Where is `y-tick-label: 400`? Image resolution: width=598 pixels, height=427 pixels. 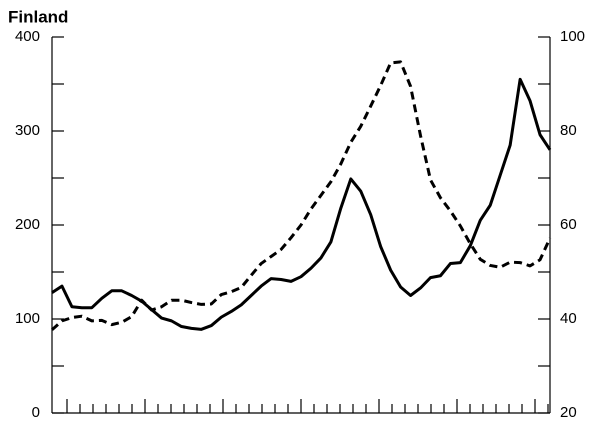
y-tick-label: 400 is located at coordinates (27, 36).